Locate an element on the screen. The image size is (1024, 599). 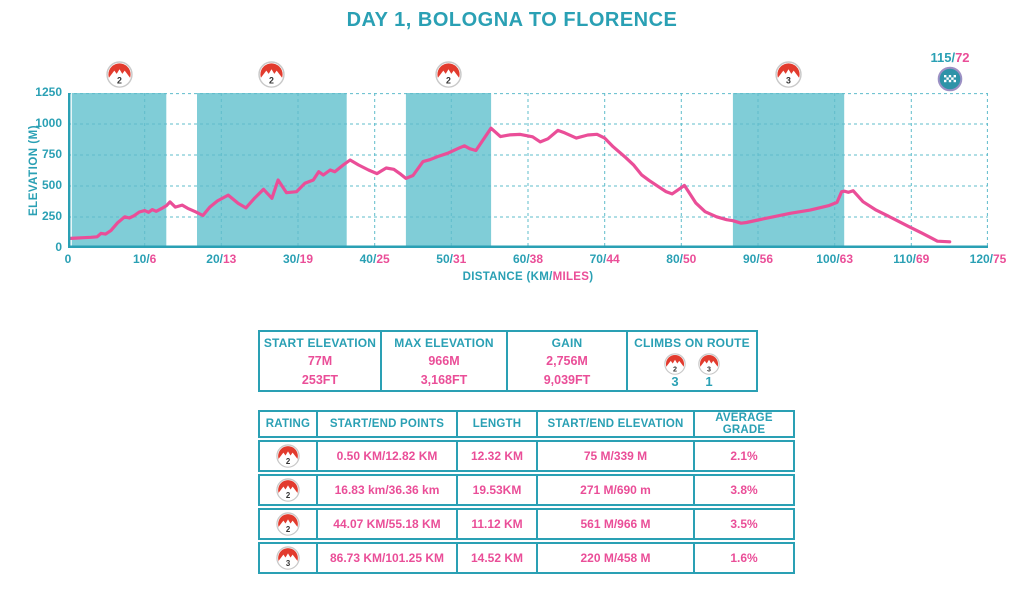
finish-km: 115/ is located at coordinates (943, 57).